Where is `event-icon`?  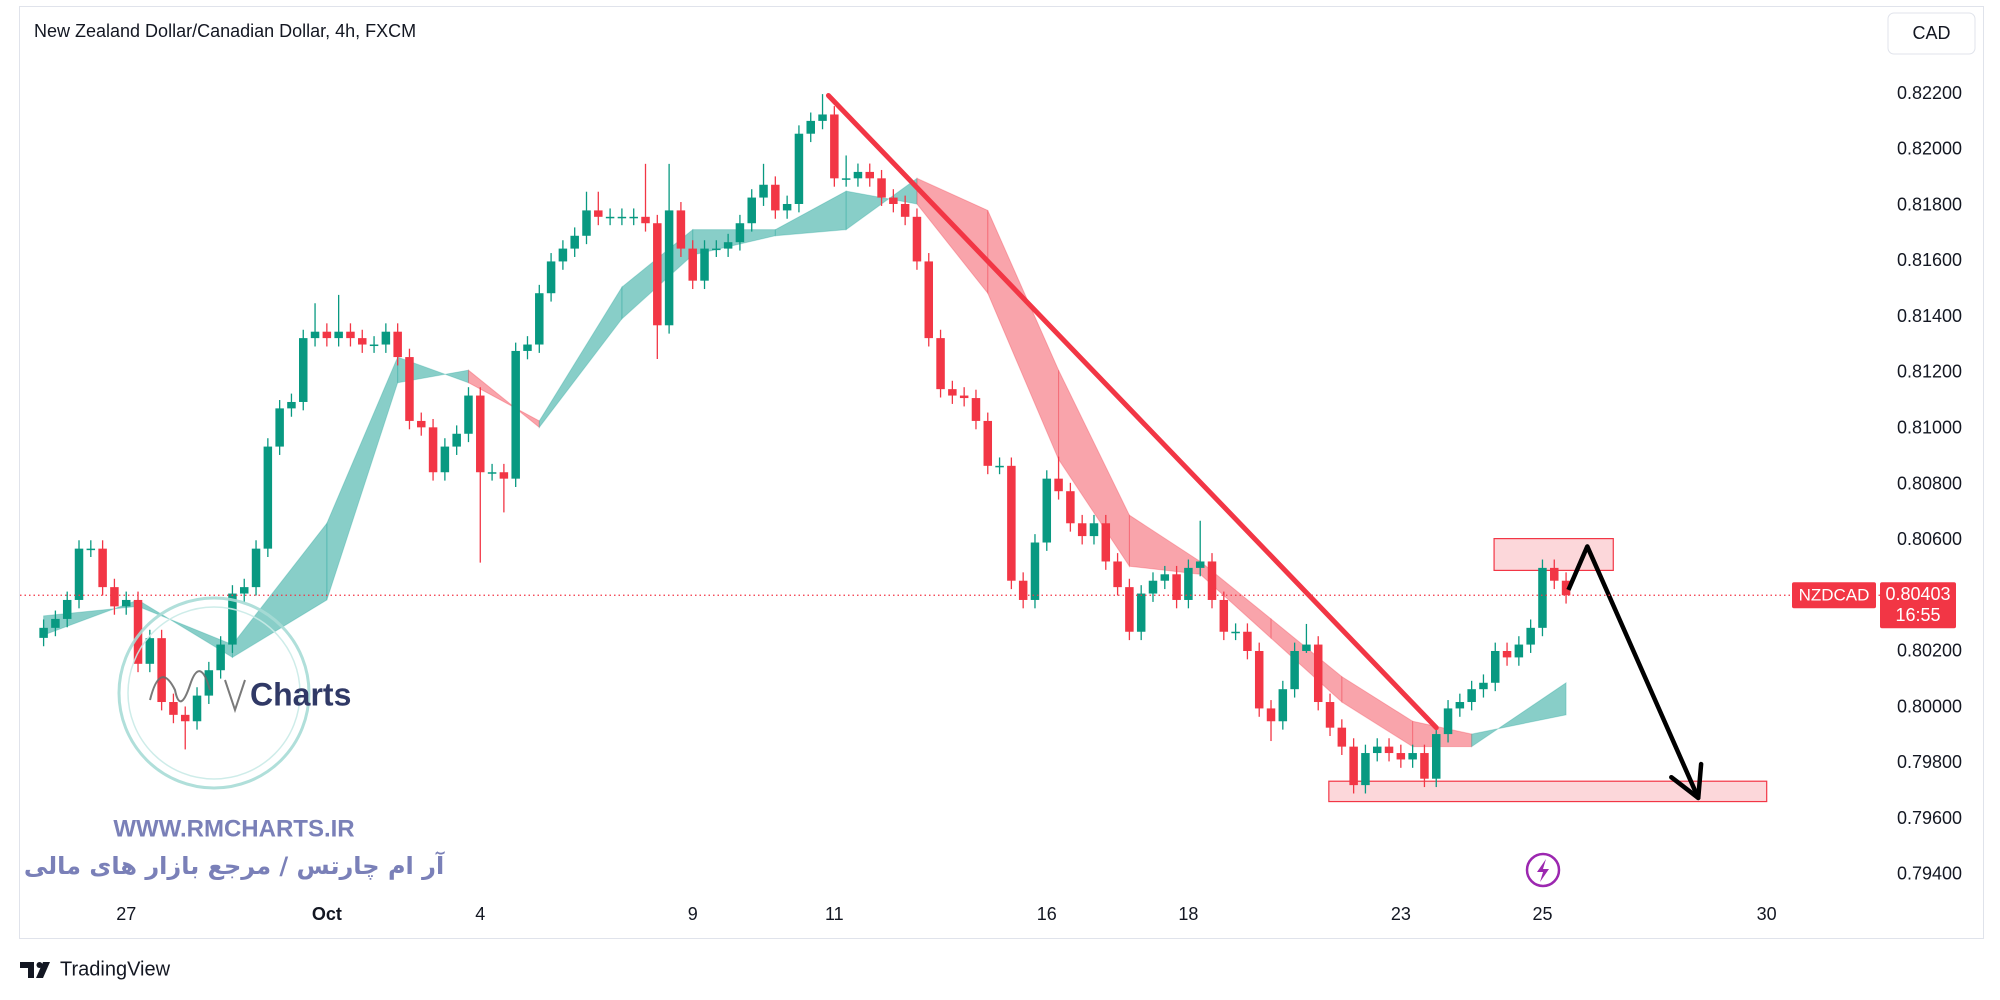
event-icon is located at coordinates (1543, 870).